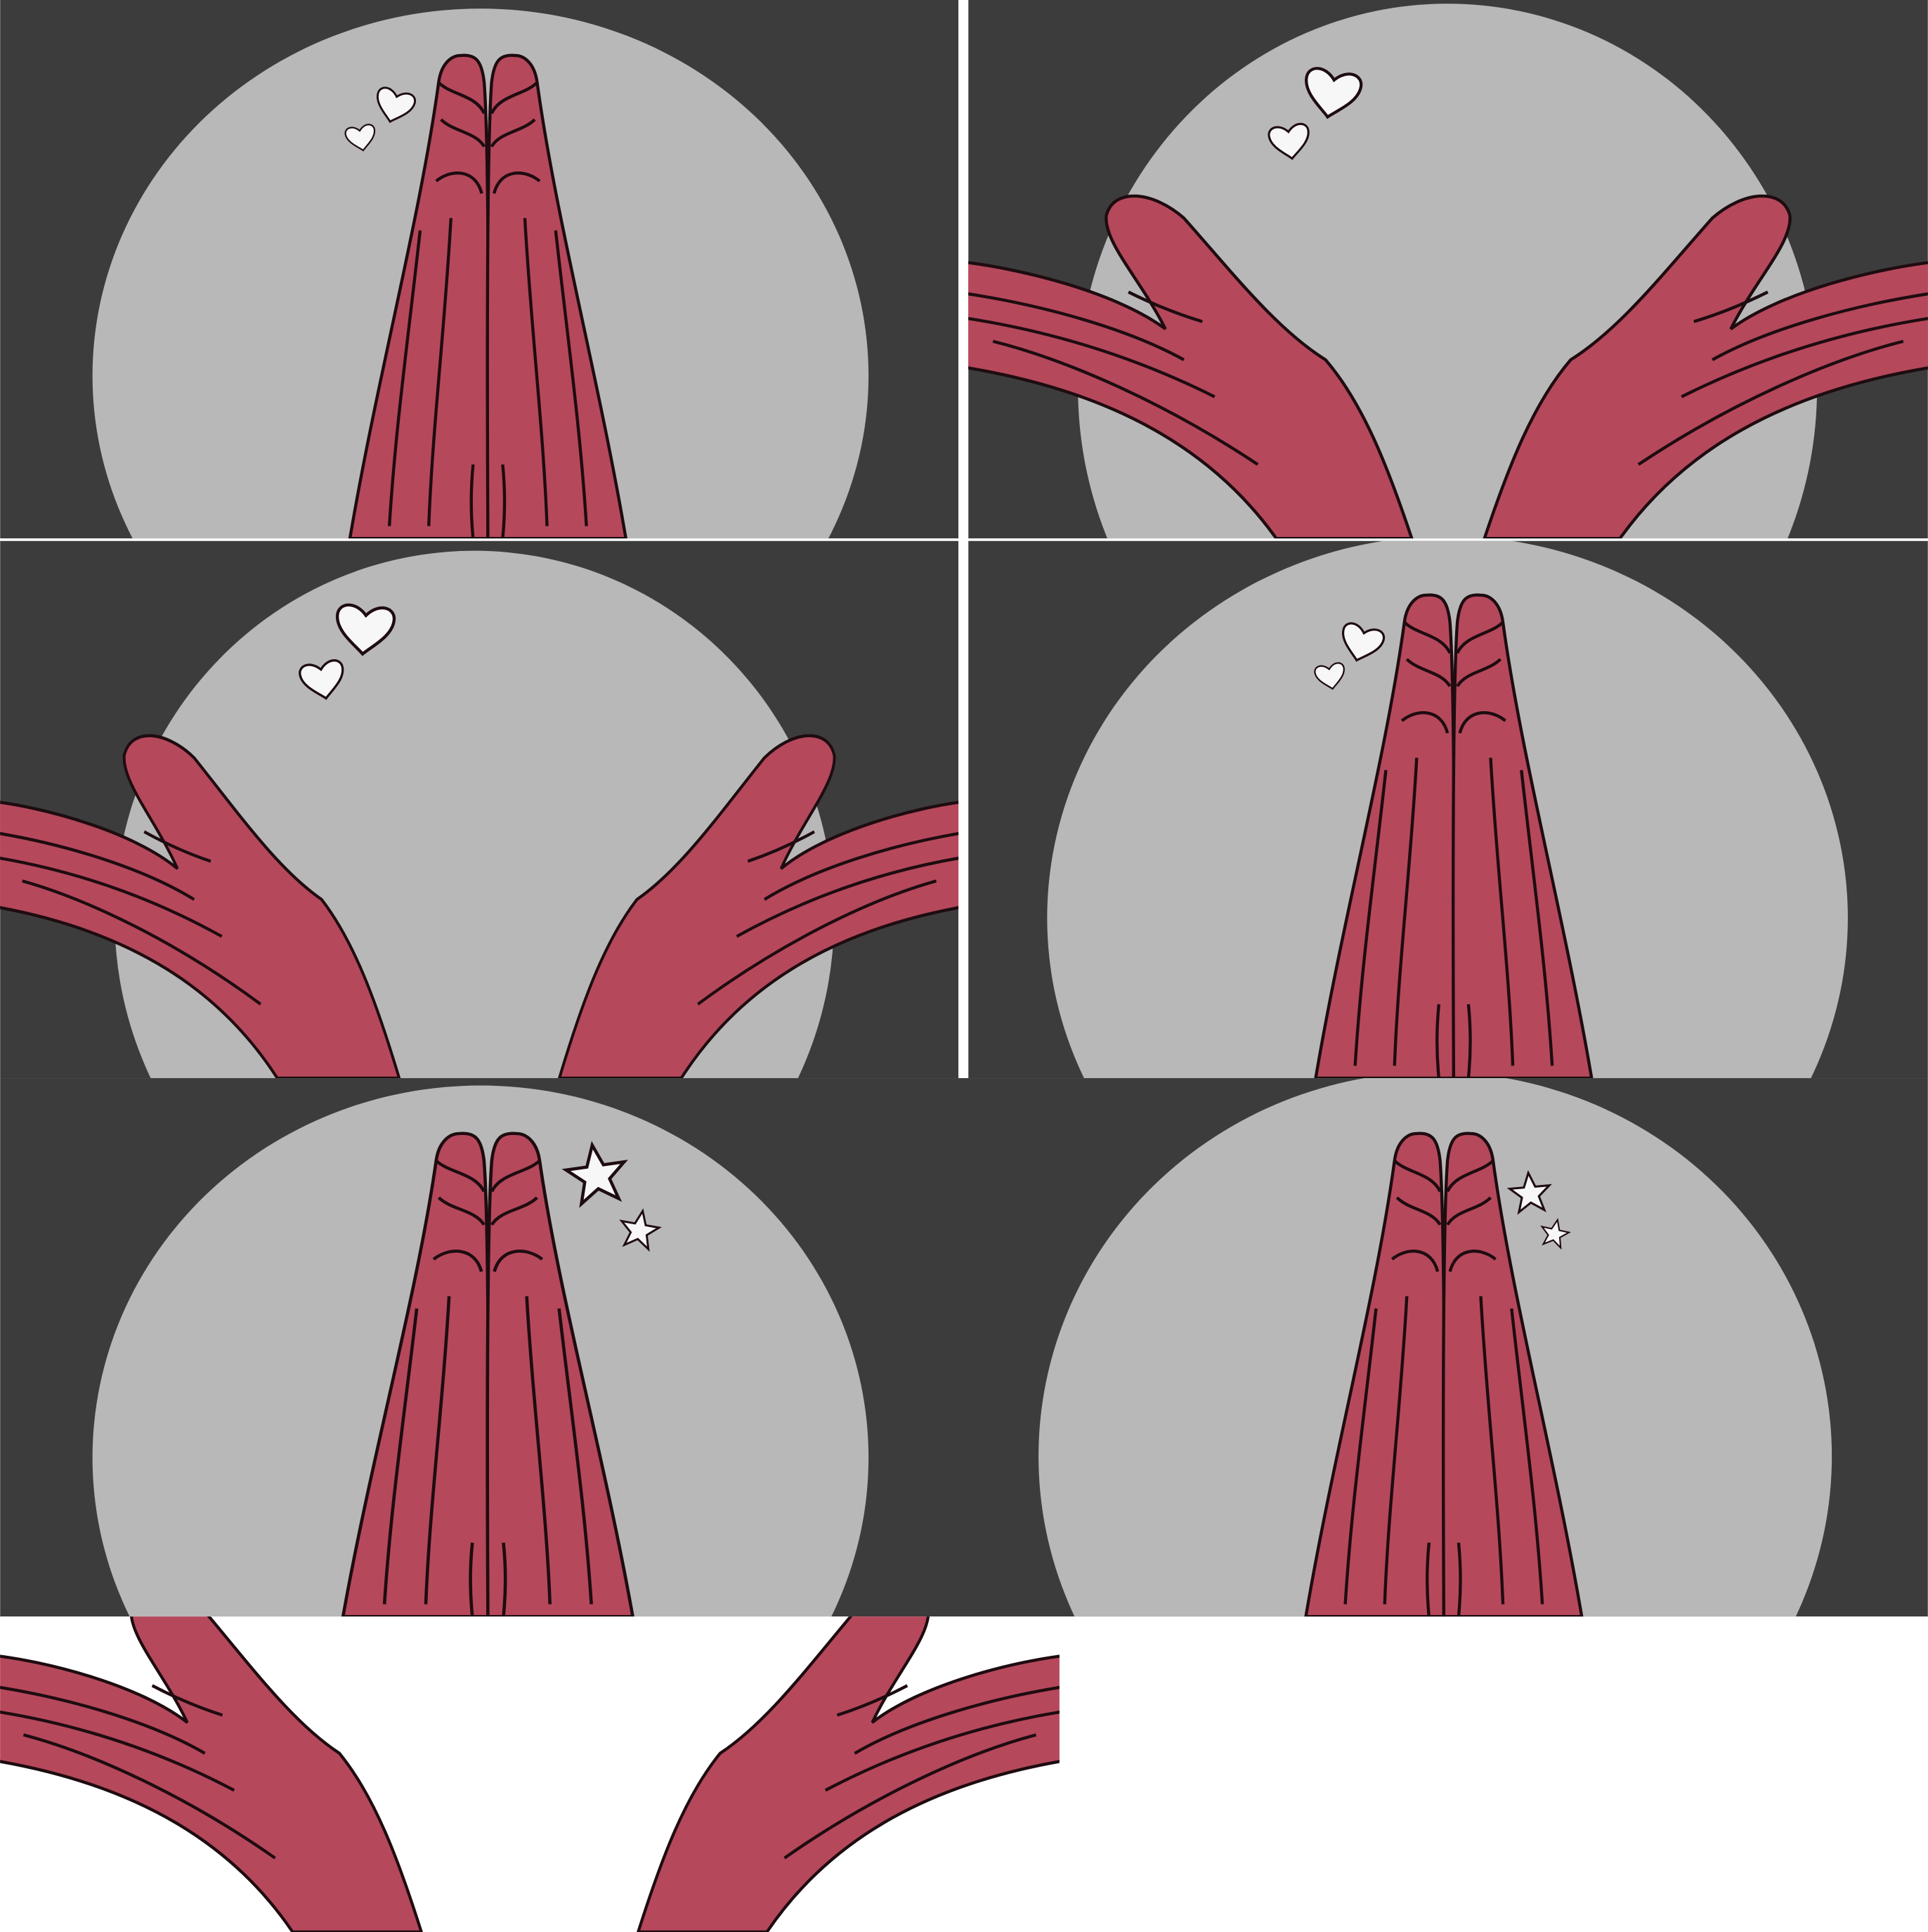  I want to click on panel-open-hands-no-background, so click(536, 1774).